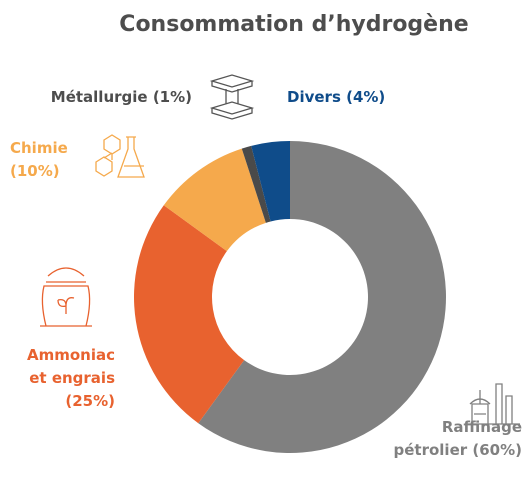  Describe the element at coordinates (294, 24) in the screenshot. I see `chart-title: Consommation d’hydrogène` at that location.